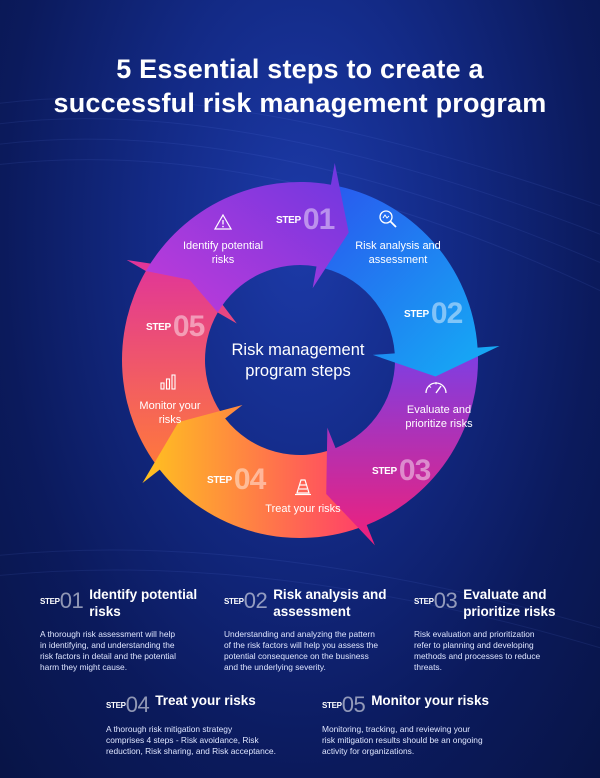  Describe the element at coordinates (439, 424) in the screenshot. I see `wheel-label-line: prioritize risks` at that location.